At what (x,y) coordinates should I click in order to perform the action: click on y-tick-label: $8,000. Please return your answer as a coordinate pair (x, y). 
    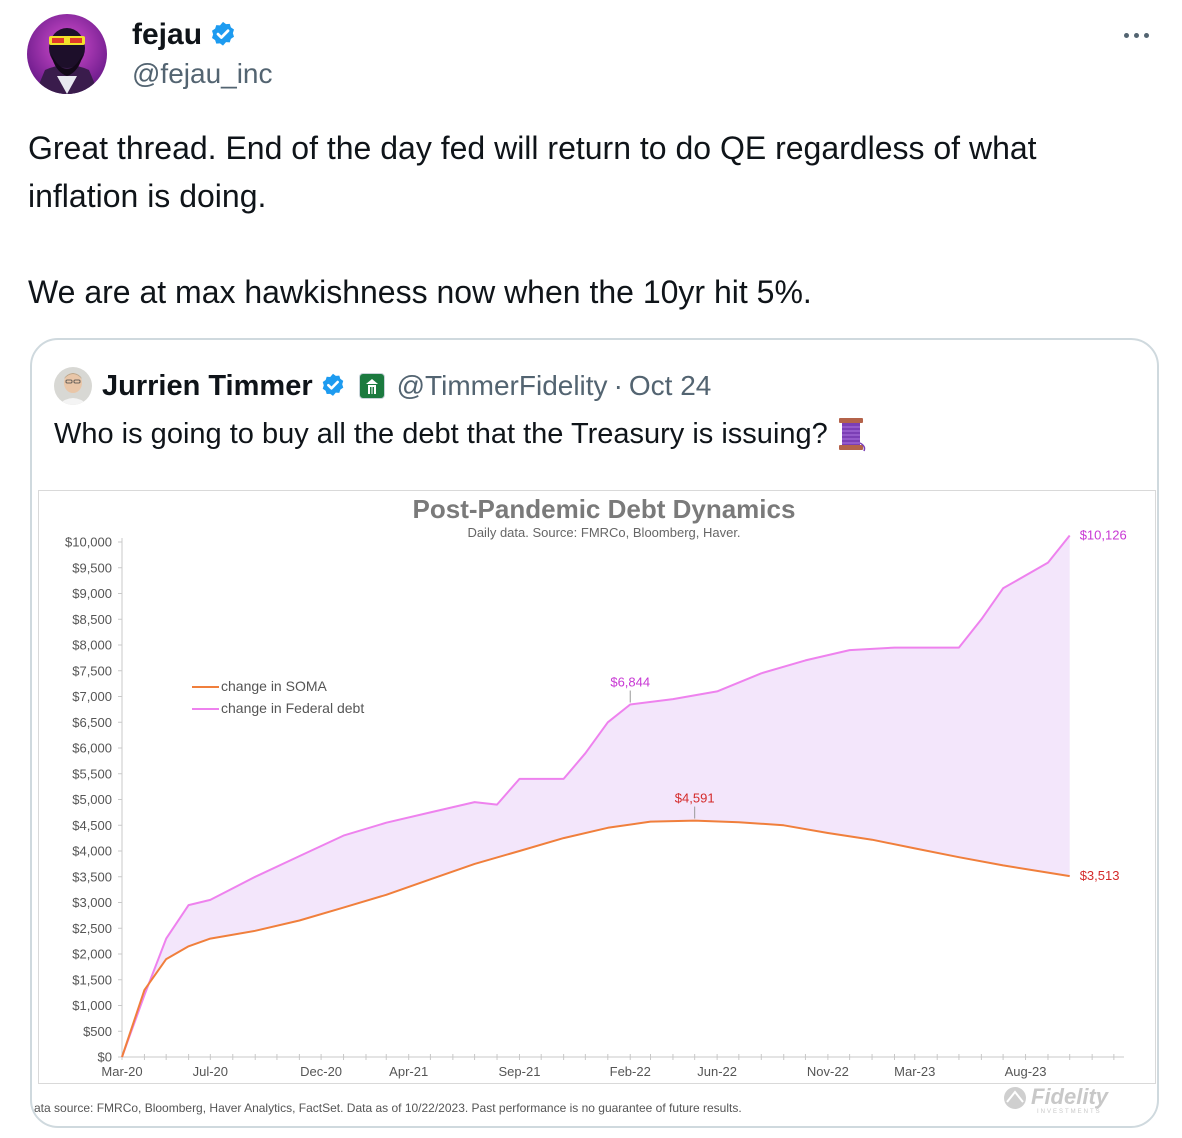
    Looking at the image, I should click on (92, 645).